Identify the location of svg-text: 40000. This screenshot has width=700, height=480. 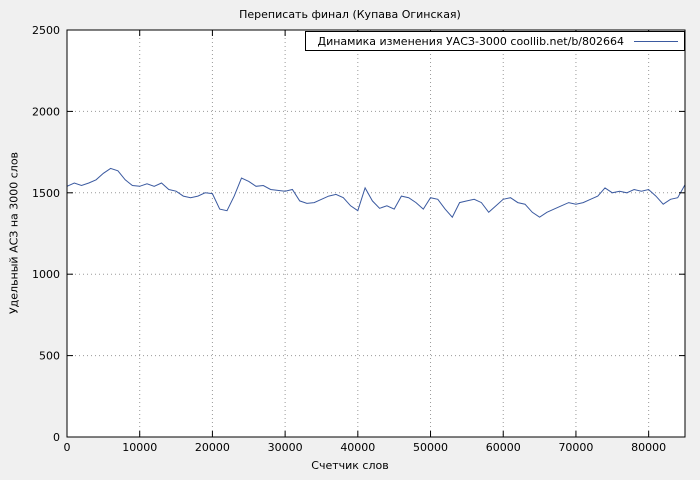
(357, 447).